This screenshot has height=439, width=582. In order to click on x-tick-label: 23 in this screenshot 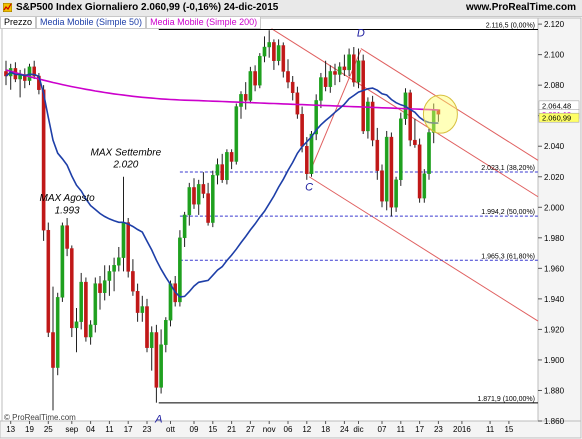, I will do `click(438, 429)`.